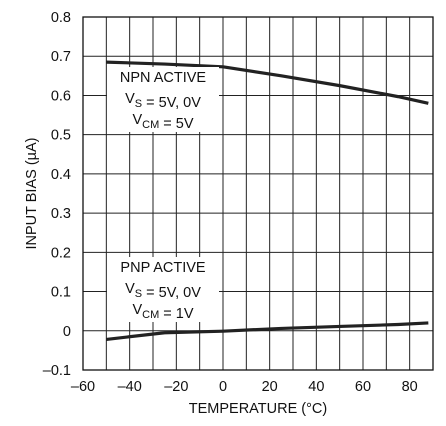 The image size is (446, 426). Describe the element at coordinates (61, 136) in the screenshot. I see `y-tick-label: 0.5` at that location.